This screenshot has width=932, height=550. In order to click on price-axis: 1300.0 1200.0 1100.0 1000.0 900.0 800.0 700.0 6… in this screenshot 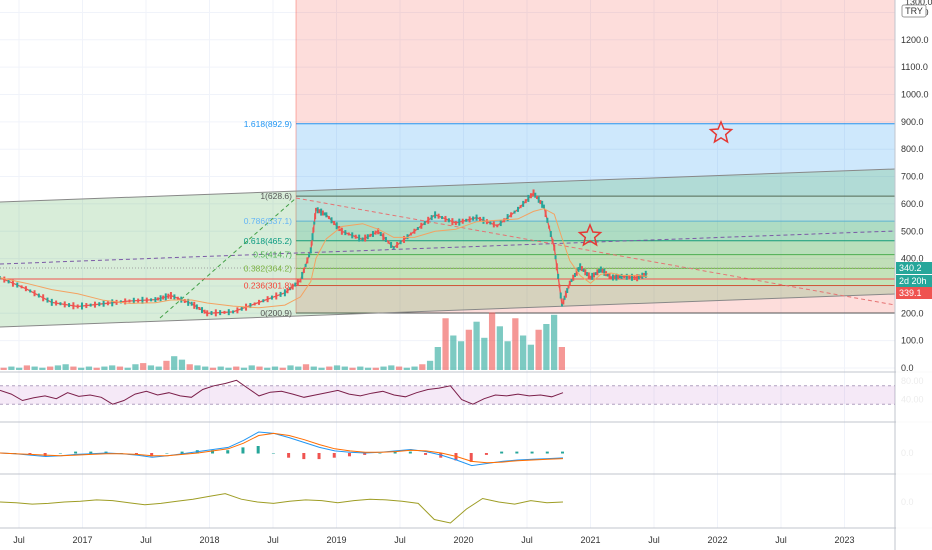, I will do `click(914, 275)`.